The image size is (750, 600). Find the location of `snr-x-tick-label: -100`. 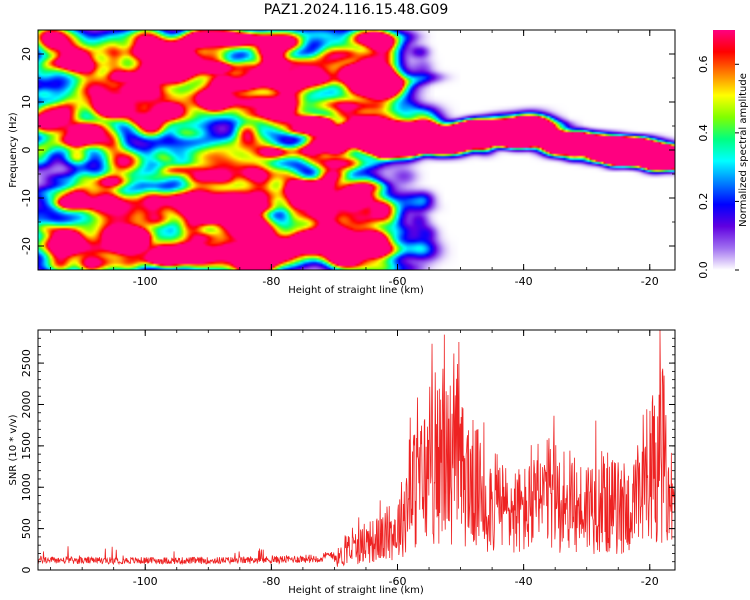

snr-x-tick-label: -100 is located at coordinates (145, 581).